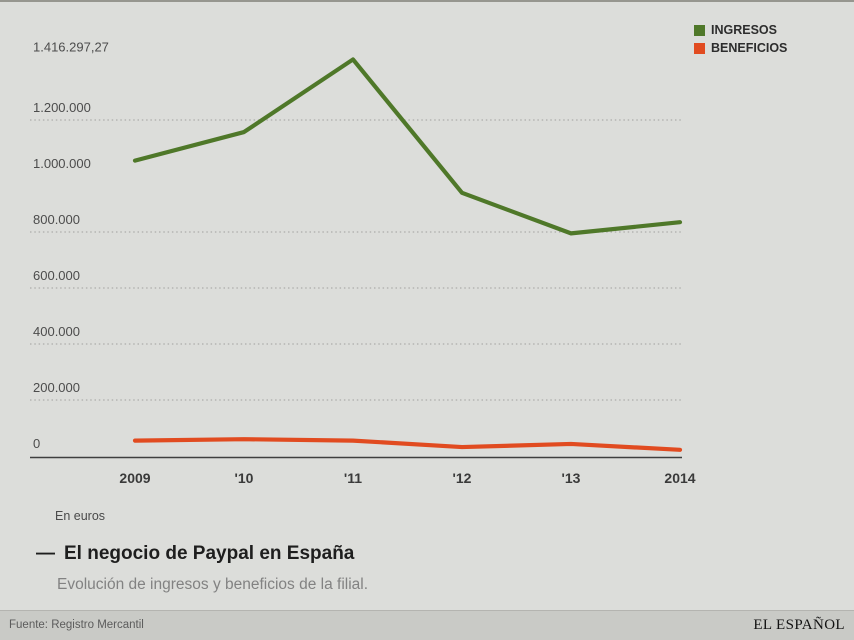 The image size is (854, 640). I want to click on legend-item-beneficios: BENEFICIOS, so click(740, 48).